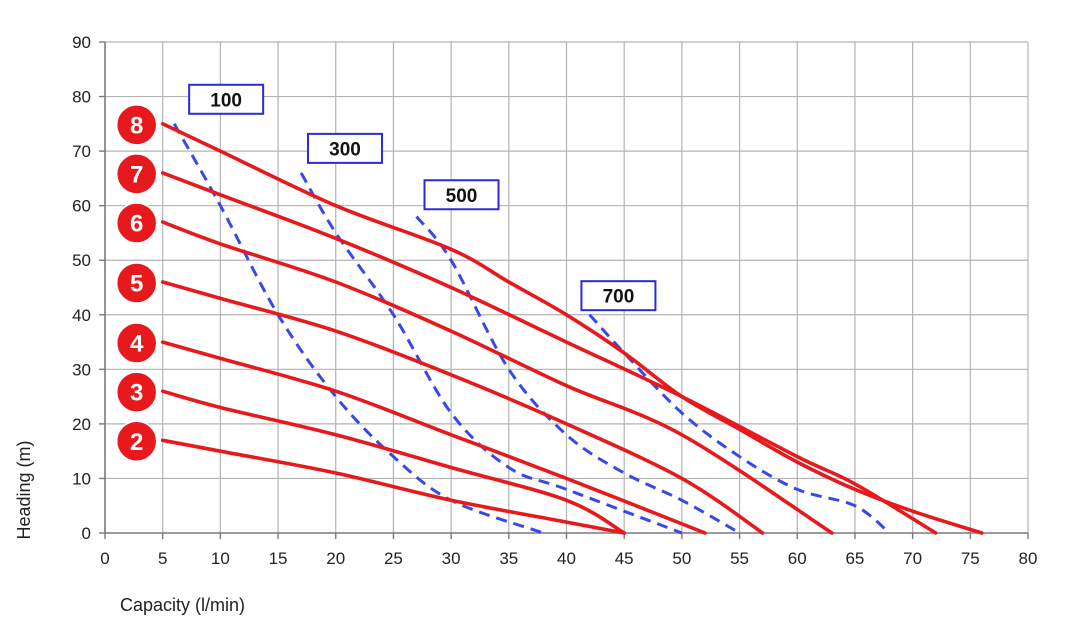 The image size is (1073, 628). I want to click on x-tick-labels: 0 5 10 15 20 25 30 35 40 45 50 55 60 65 70 75 80, so click(568, 558).